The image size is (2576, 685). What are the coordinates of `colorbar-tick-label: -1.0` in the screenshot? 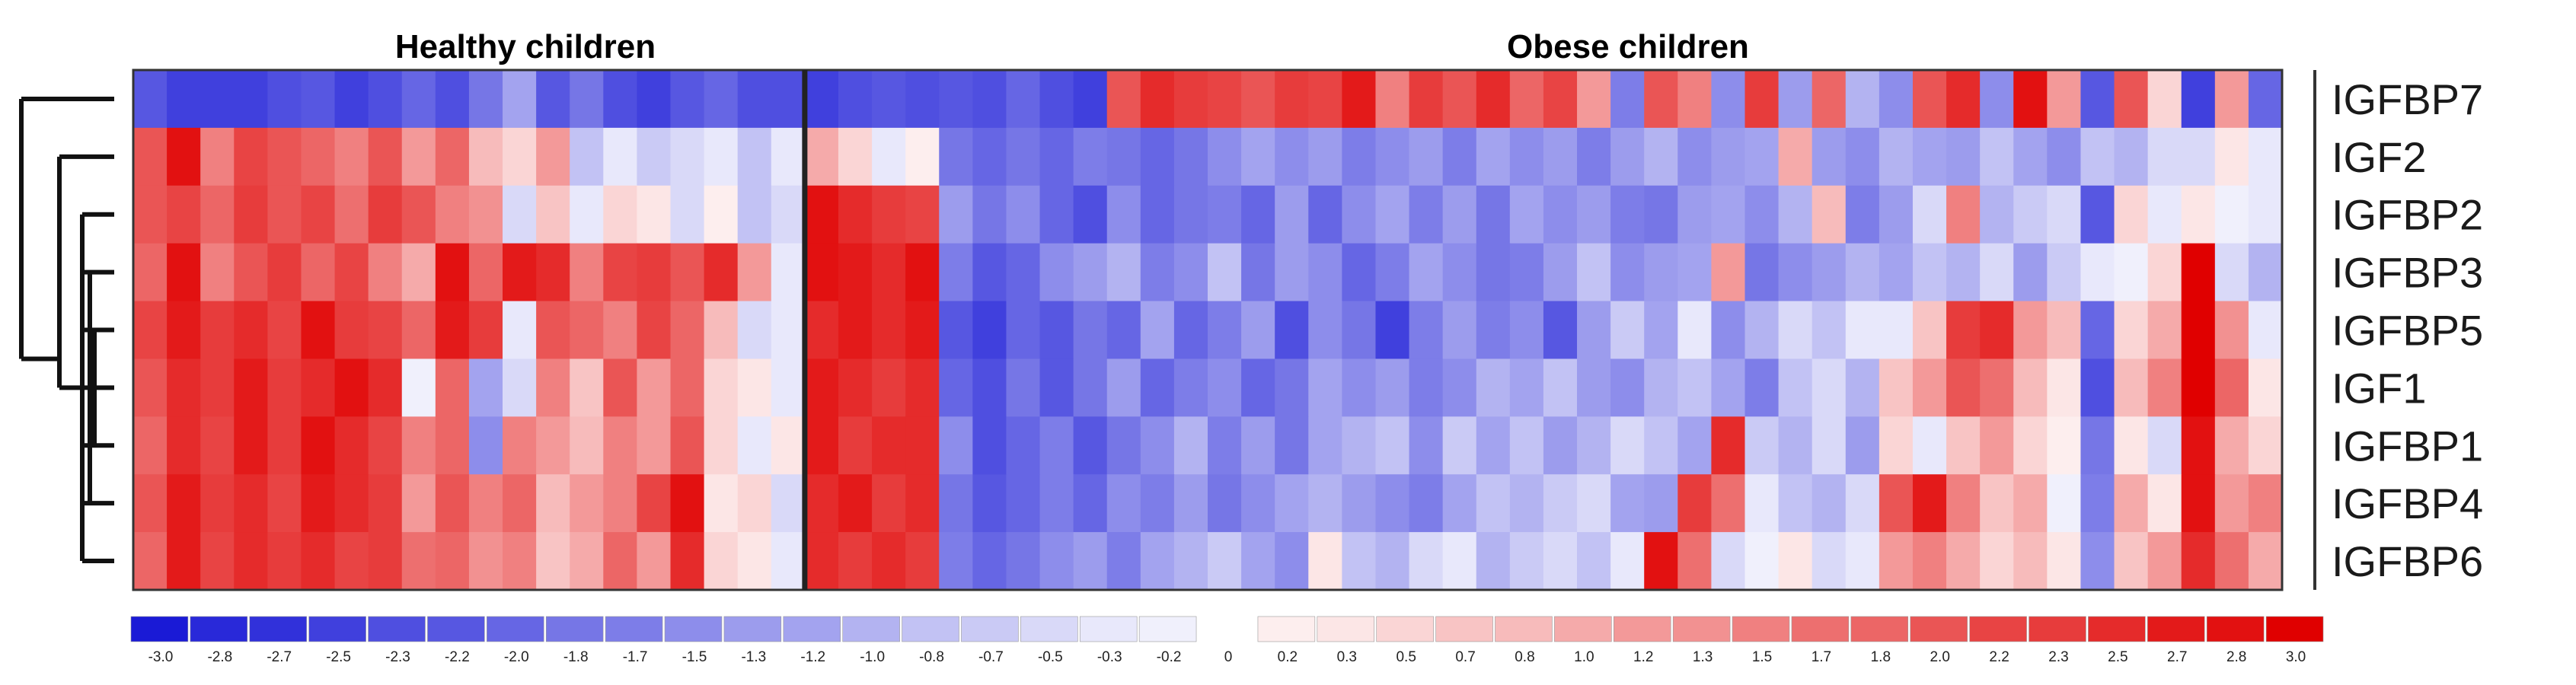 It's located at (872, 657).